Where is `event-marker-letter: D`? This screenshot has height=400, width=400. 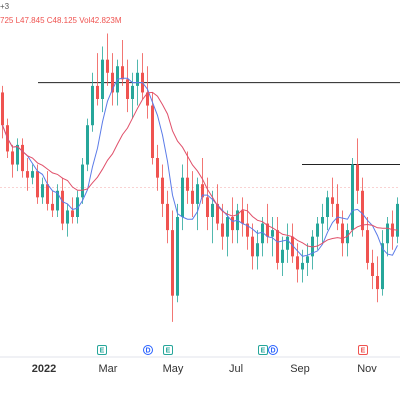
event-marker-letter: D is located at coordinates (272, 351).